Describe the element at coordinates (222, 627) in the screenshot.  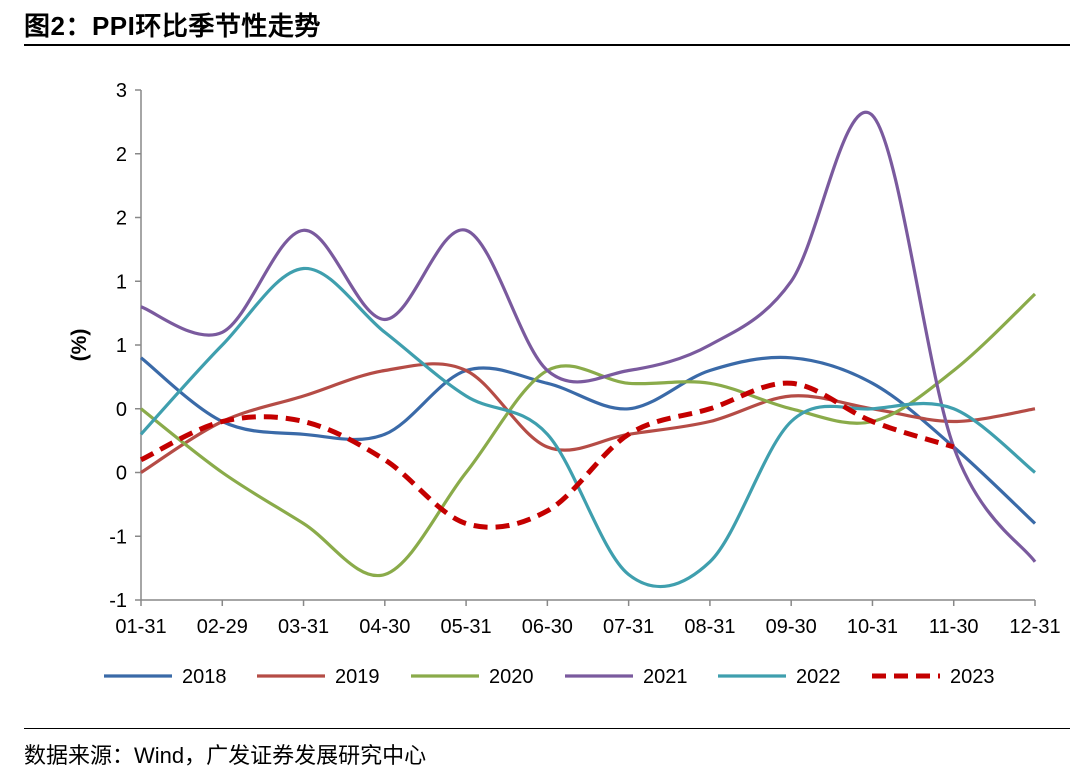
I see `x-tick-label: 02-29` at that location.